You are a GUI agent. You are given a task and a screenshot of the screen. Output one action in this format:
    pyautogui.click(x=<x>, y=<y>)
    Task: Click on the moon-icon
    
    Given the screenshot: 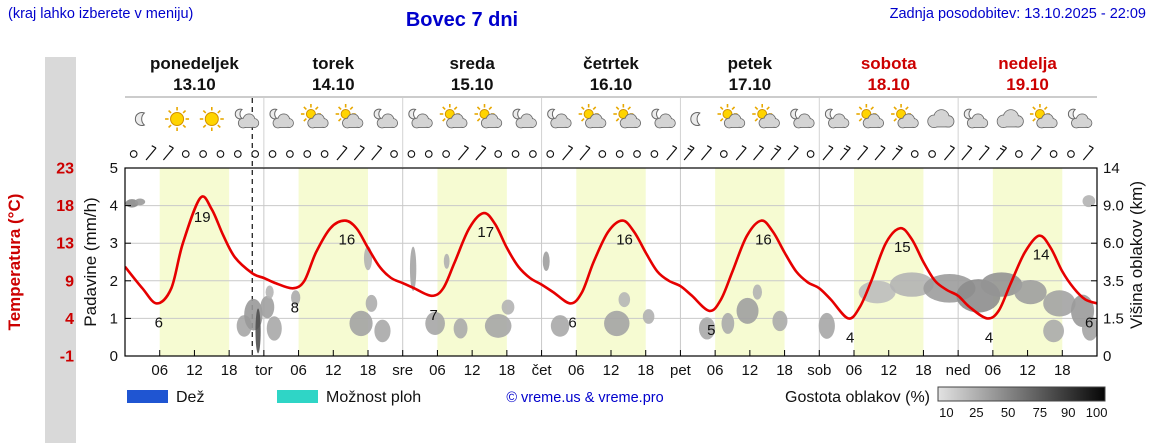 What is the action you would take?
    pyautogui.click(x=140, y=119)
    